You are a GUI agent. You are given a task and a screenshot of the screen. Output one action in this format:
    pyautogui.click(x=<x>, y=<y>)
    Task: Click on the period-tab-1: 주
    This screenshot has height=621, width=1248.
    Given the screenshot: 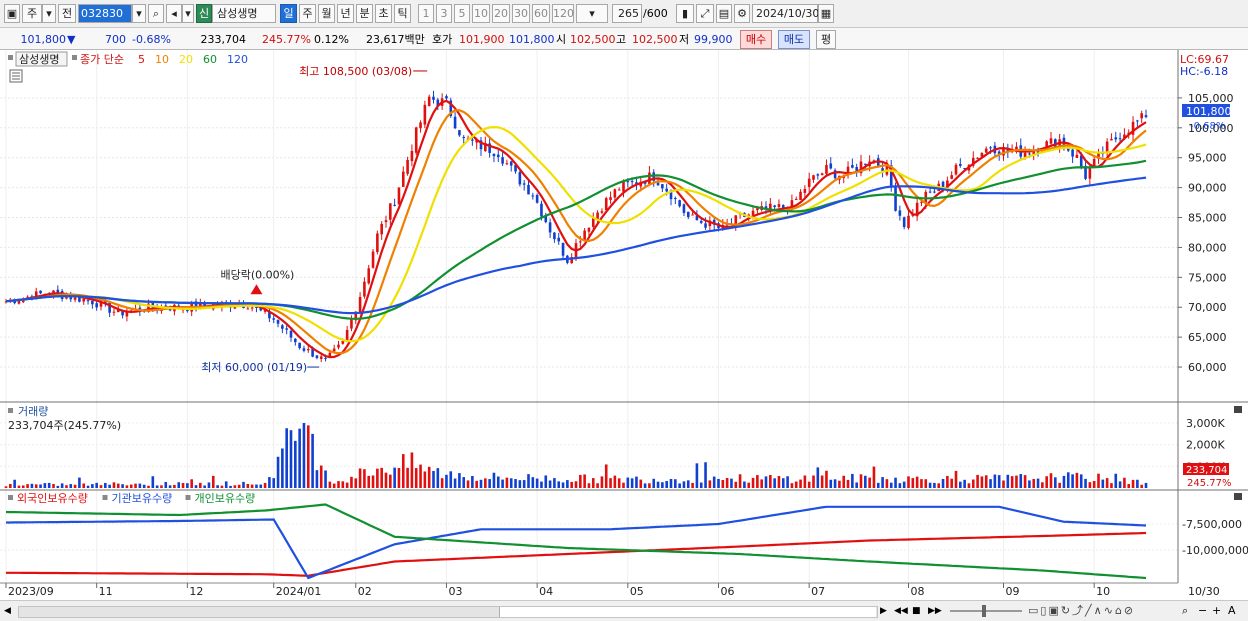 What is the action you would take?
    pyautogui.click(x=307, y=13)
    